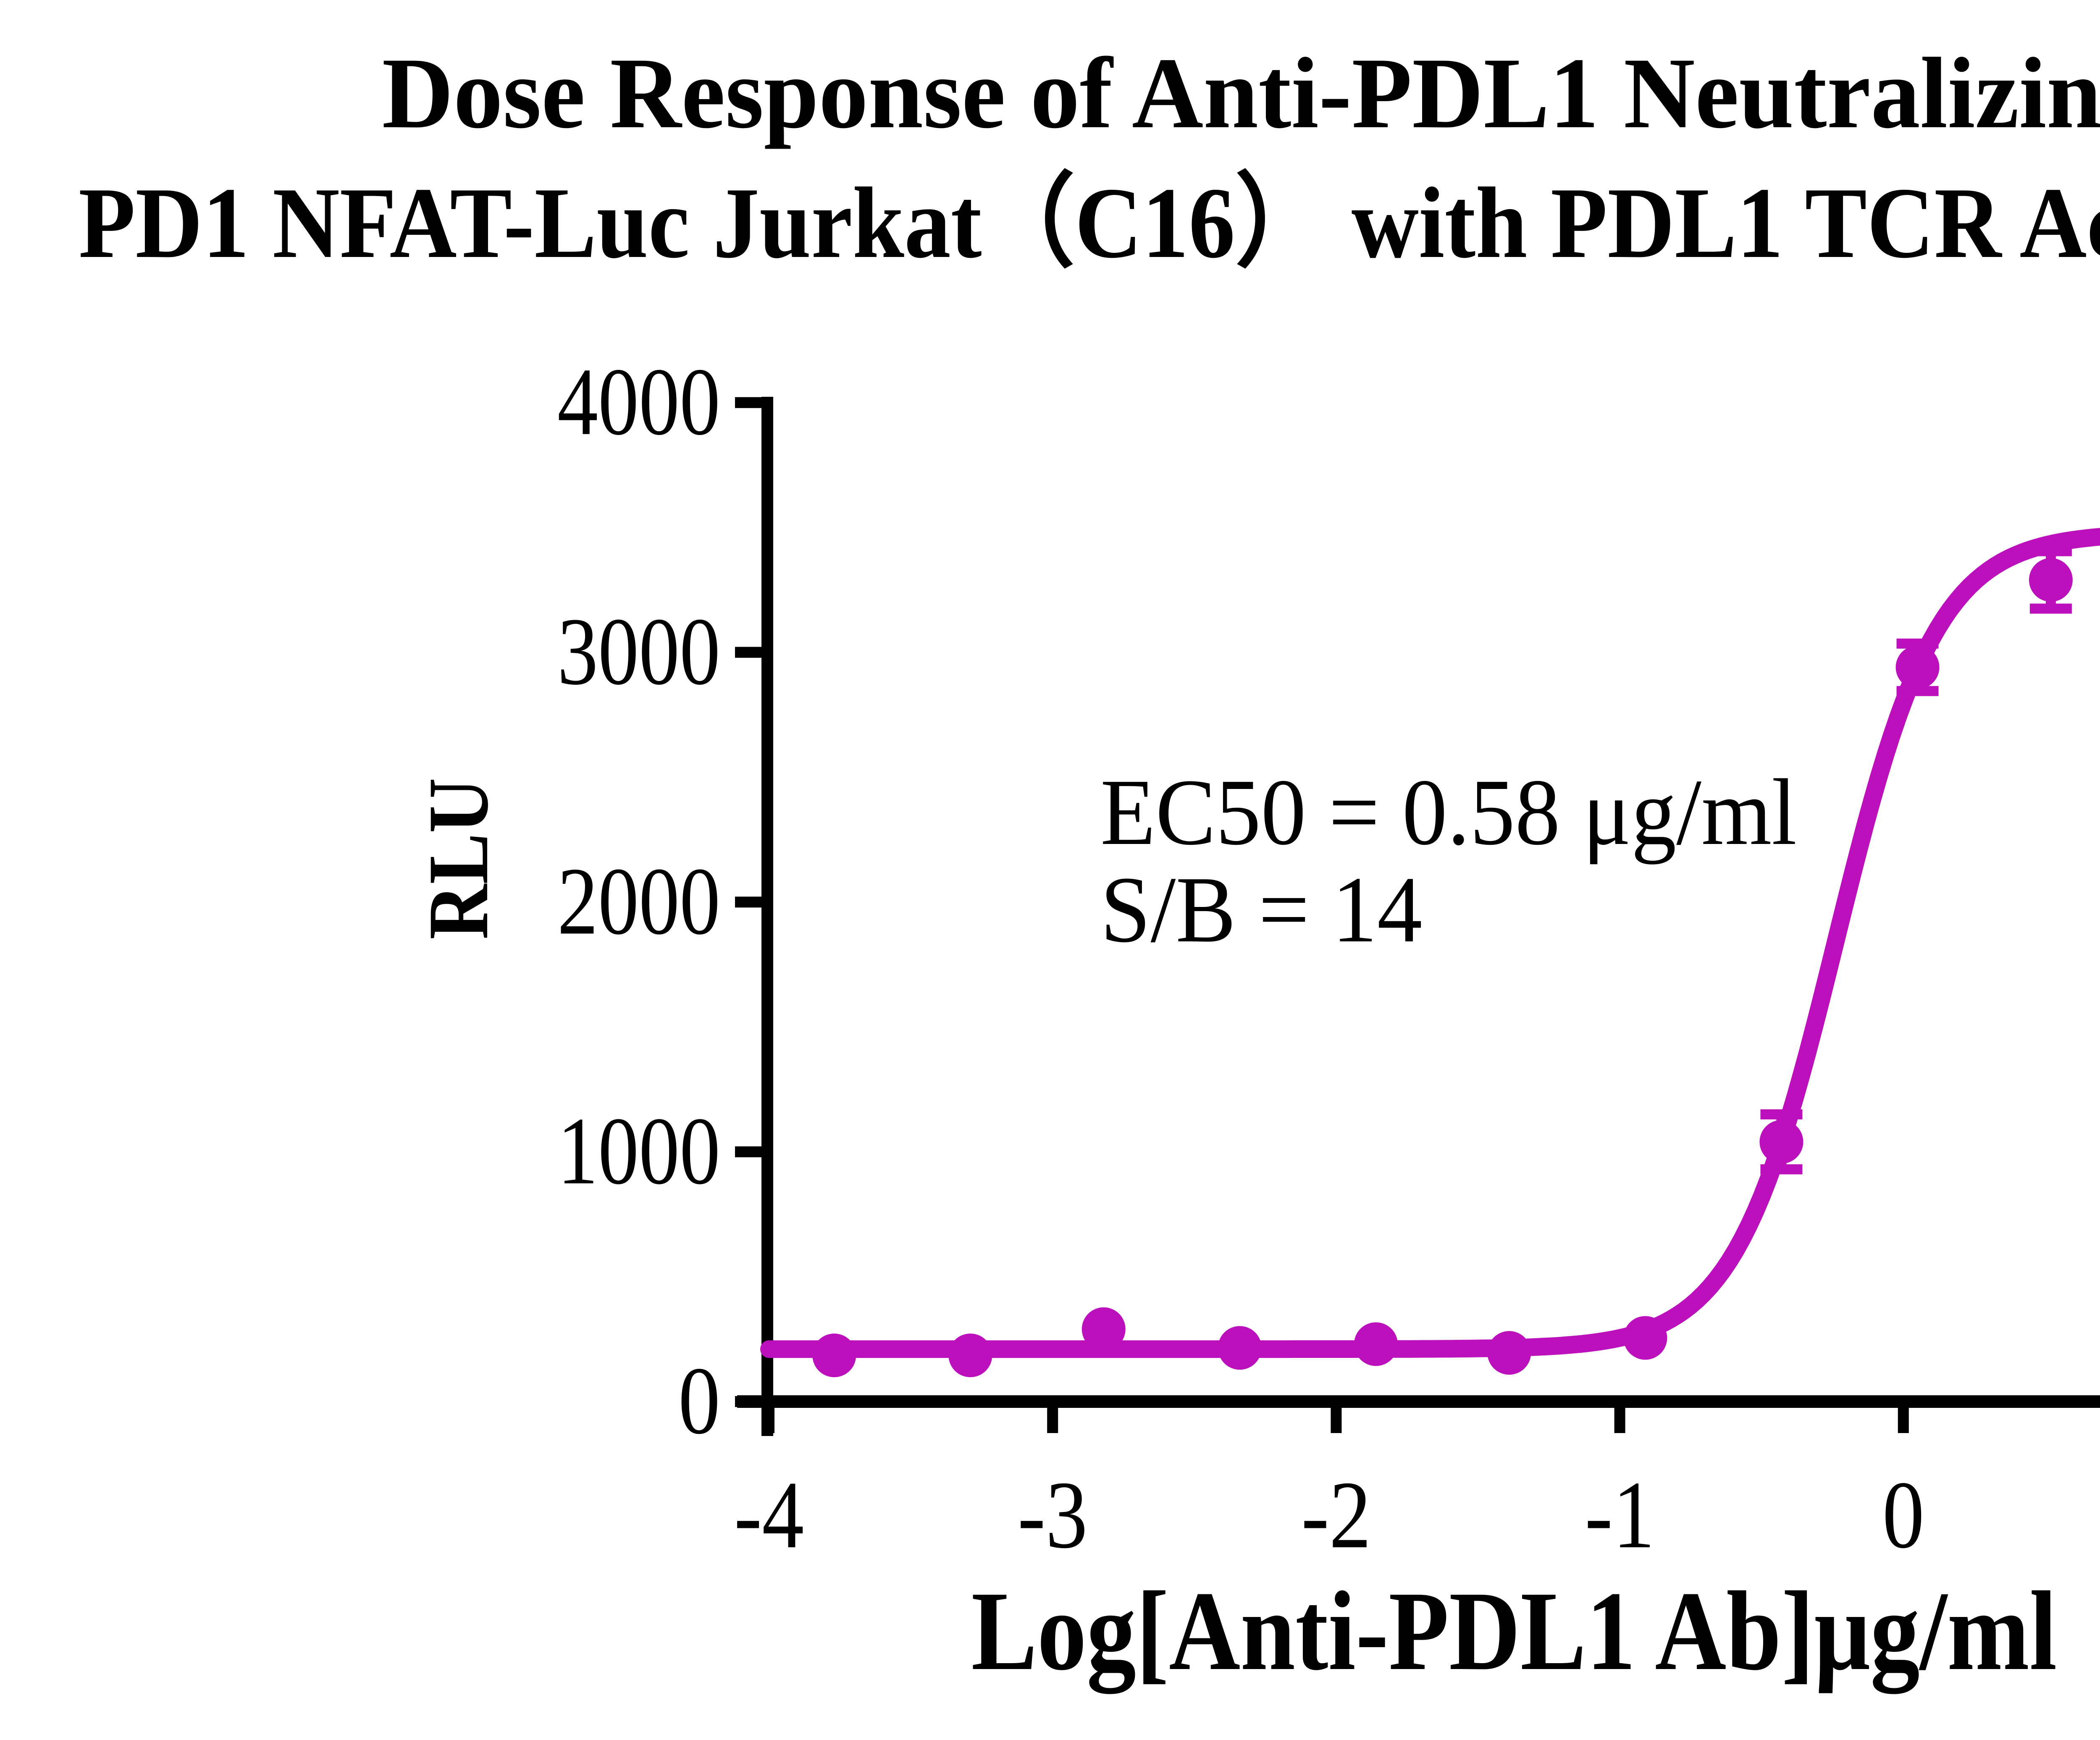  Describe the element at coordinates (638, 902) in the screenshot. I see `y-tick-label: 2000` at that location.